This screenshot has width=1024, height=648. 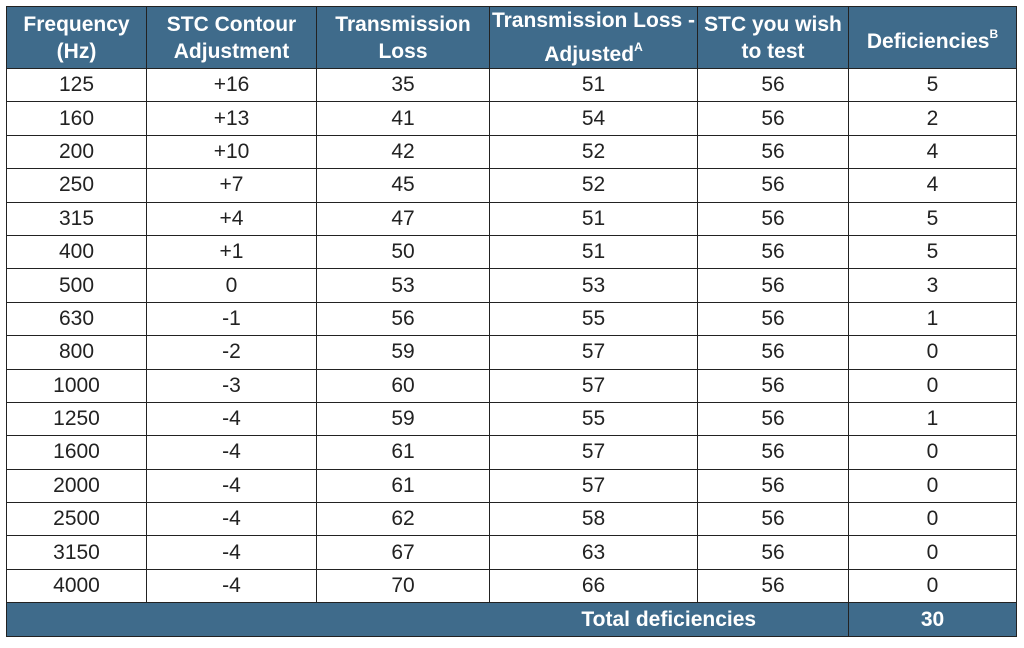 I want to click on table-cell: +7, so click(x=231, y=185).